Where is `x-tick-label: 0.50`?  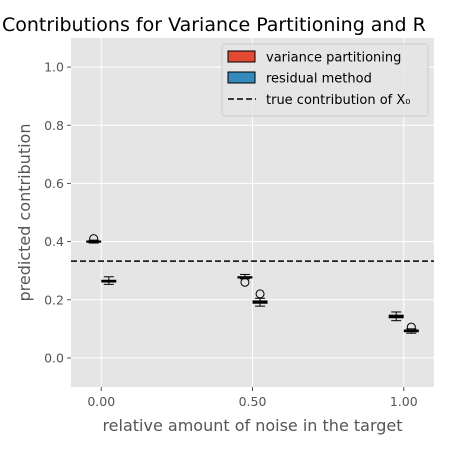 x-tick-label: 0.50 is located at coordinates (253, 401).